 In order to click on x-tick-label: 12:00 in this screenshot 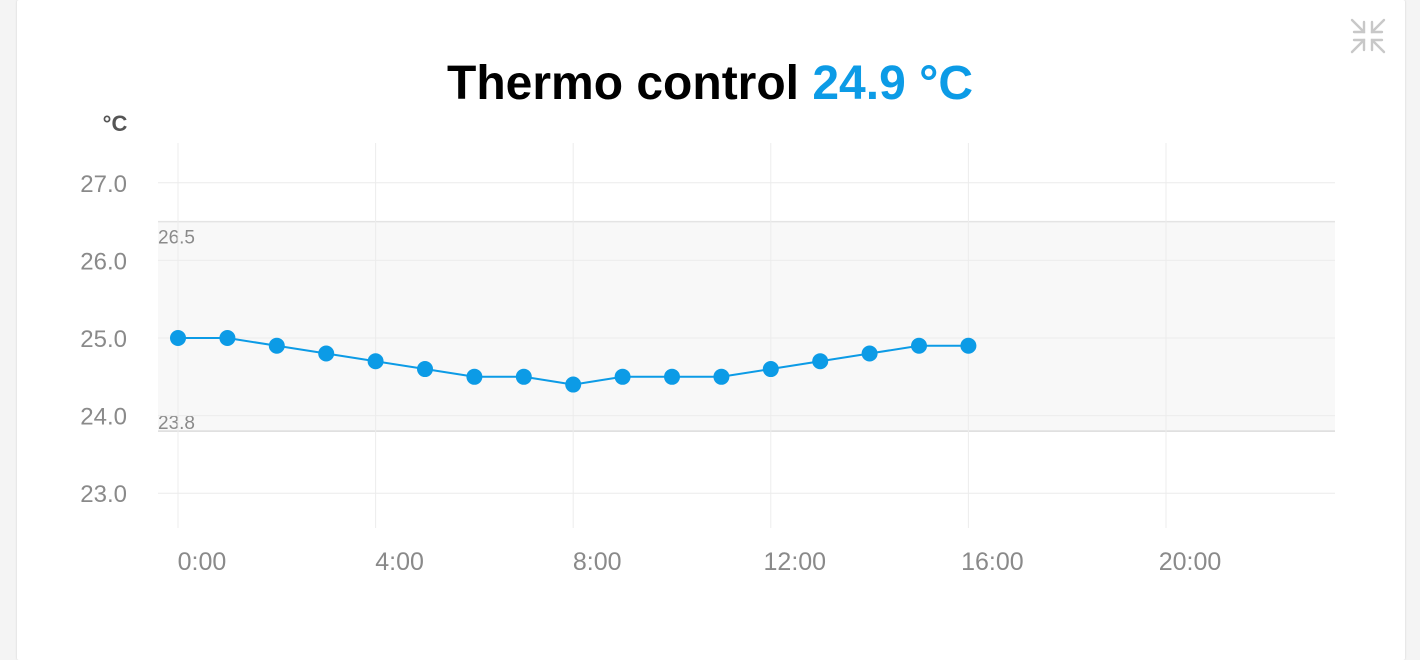, I will do `click(795, 562)`.